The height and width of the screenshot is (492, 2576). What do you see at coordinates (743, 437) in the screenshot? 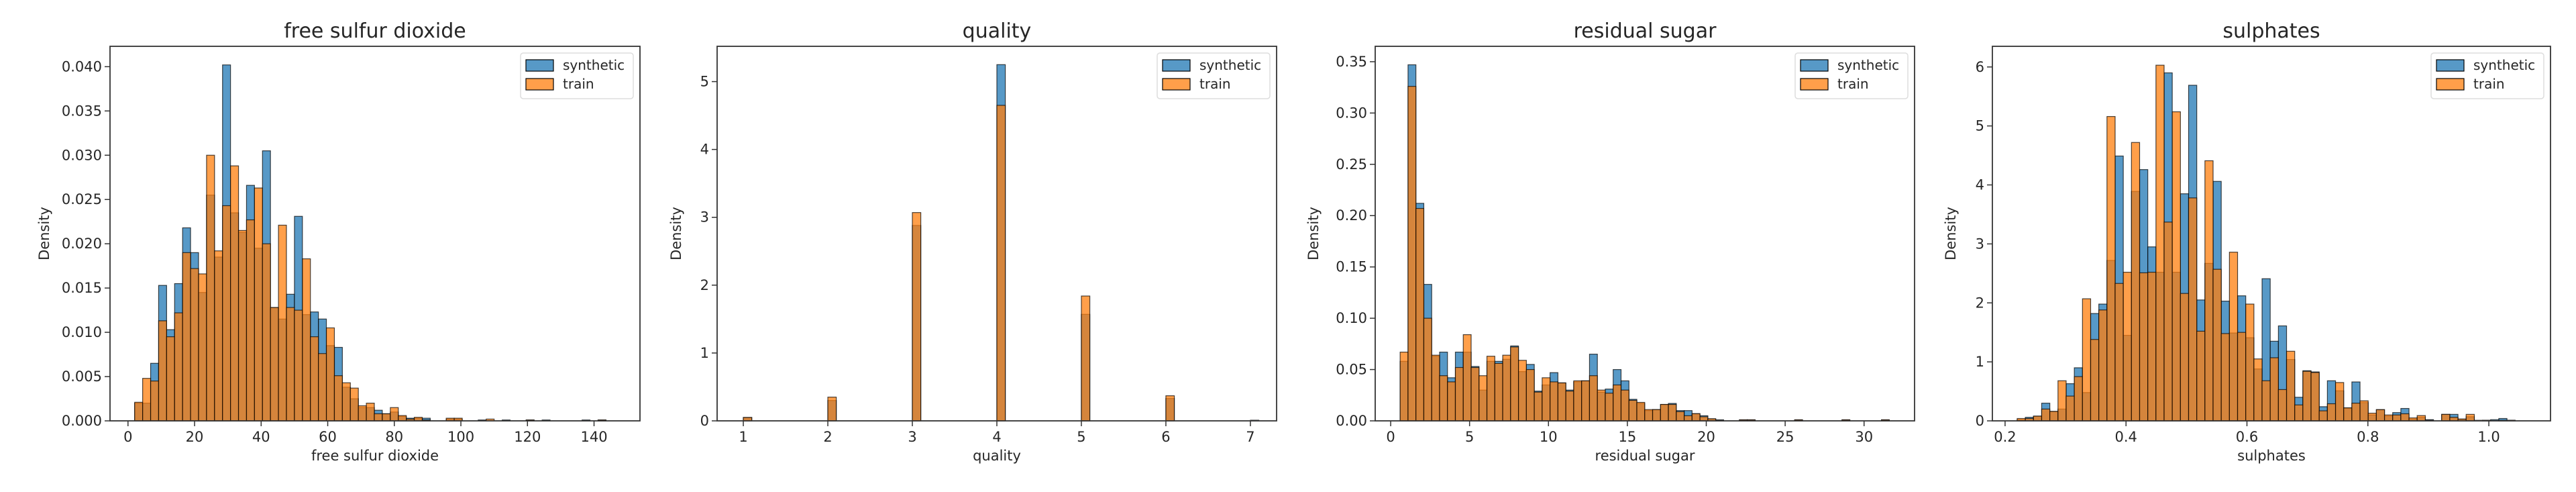
I see `x-tick-label: 1` at bounding box center [743, 437].